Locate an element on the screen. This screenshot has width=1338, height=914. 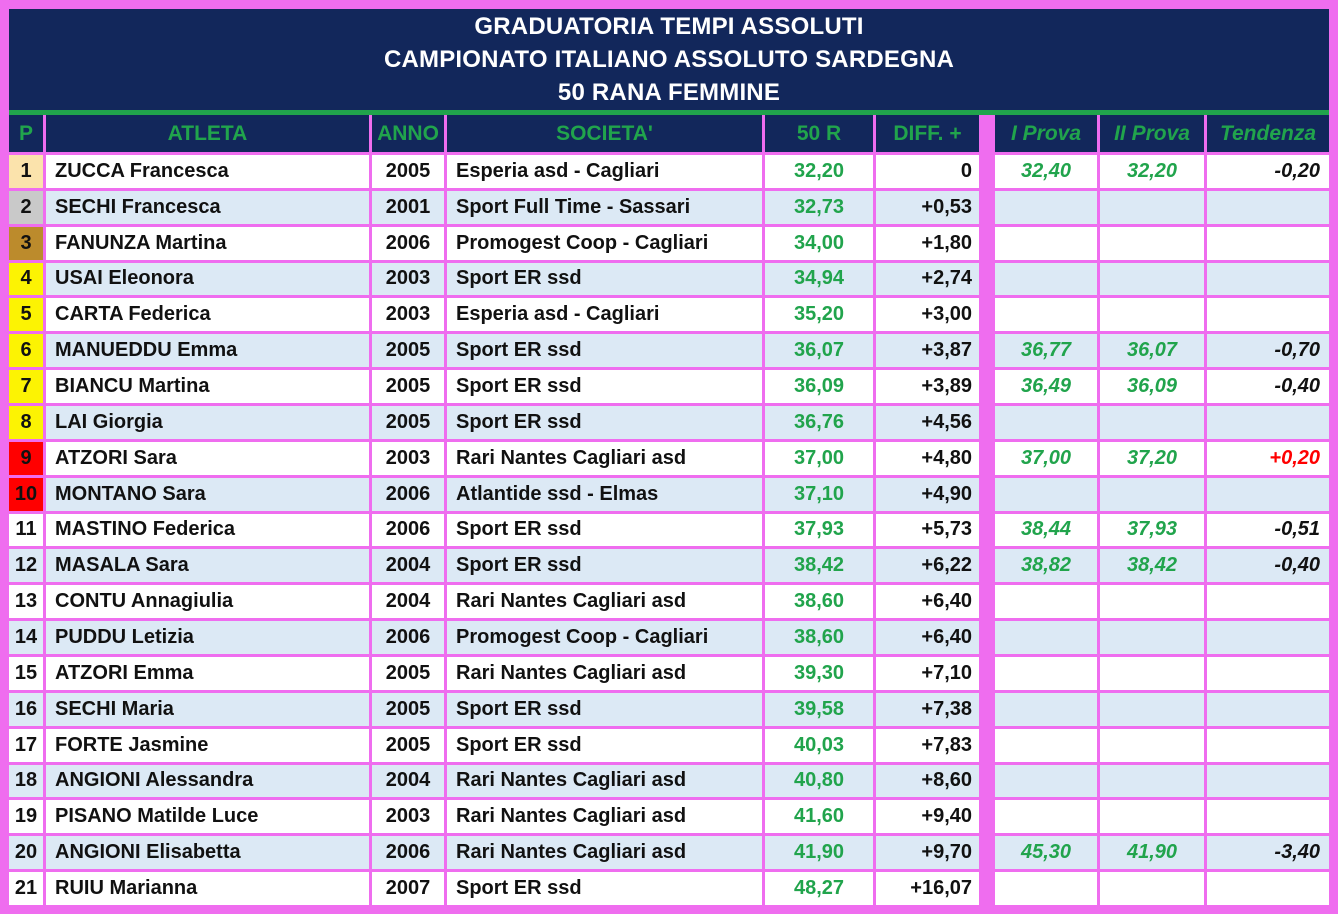
athlete-cell: RUIU Marianna is located at coordinates (207, 888).